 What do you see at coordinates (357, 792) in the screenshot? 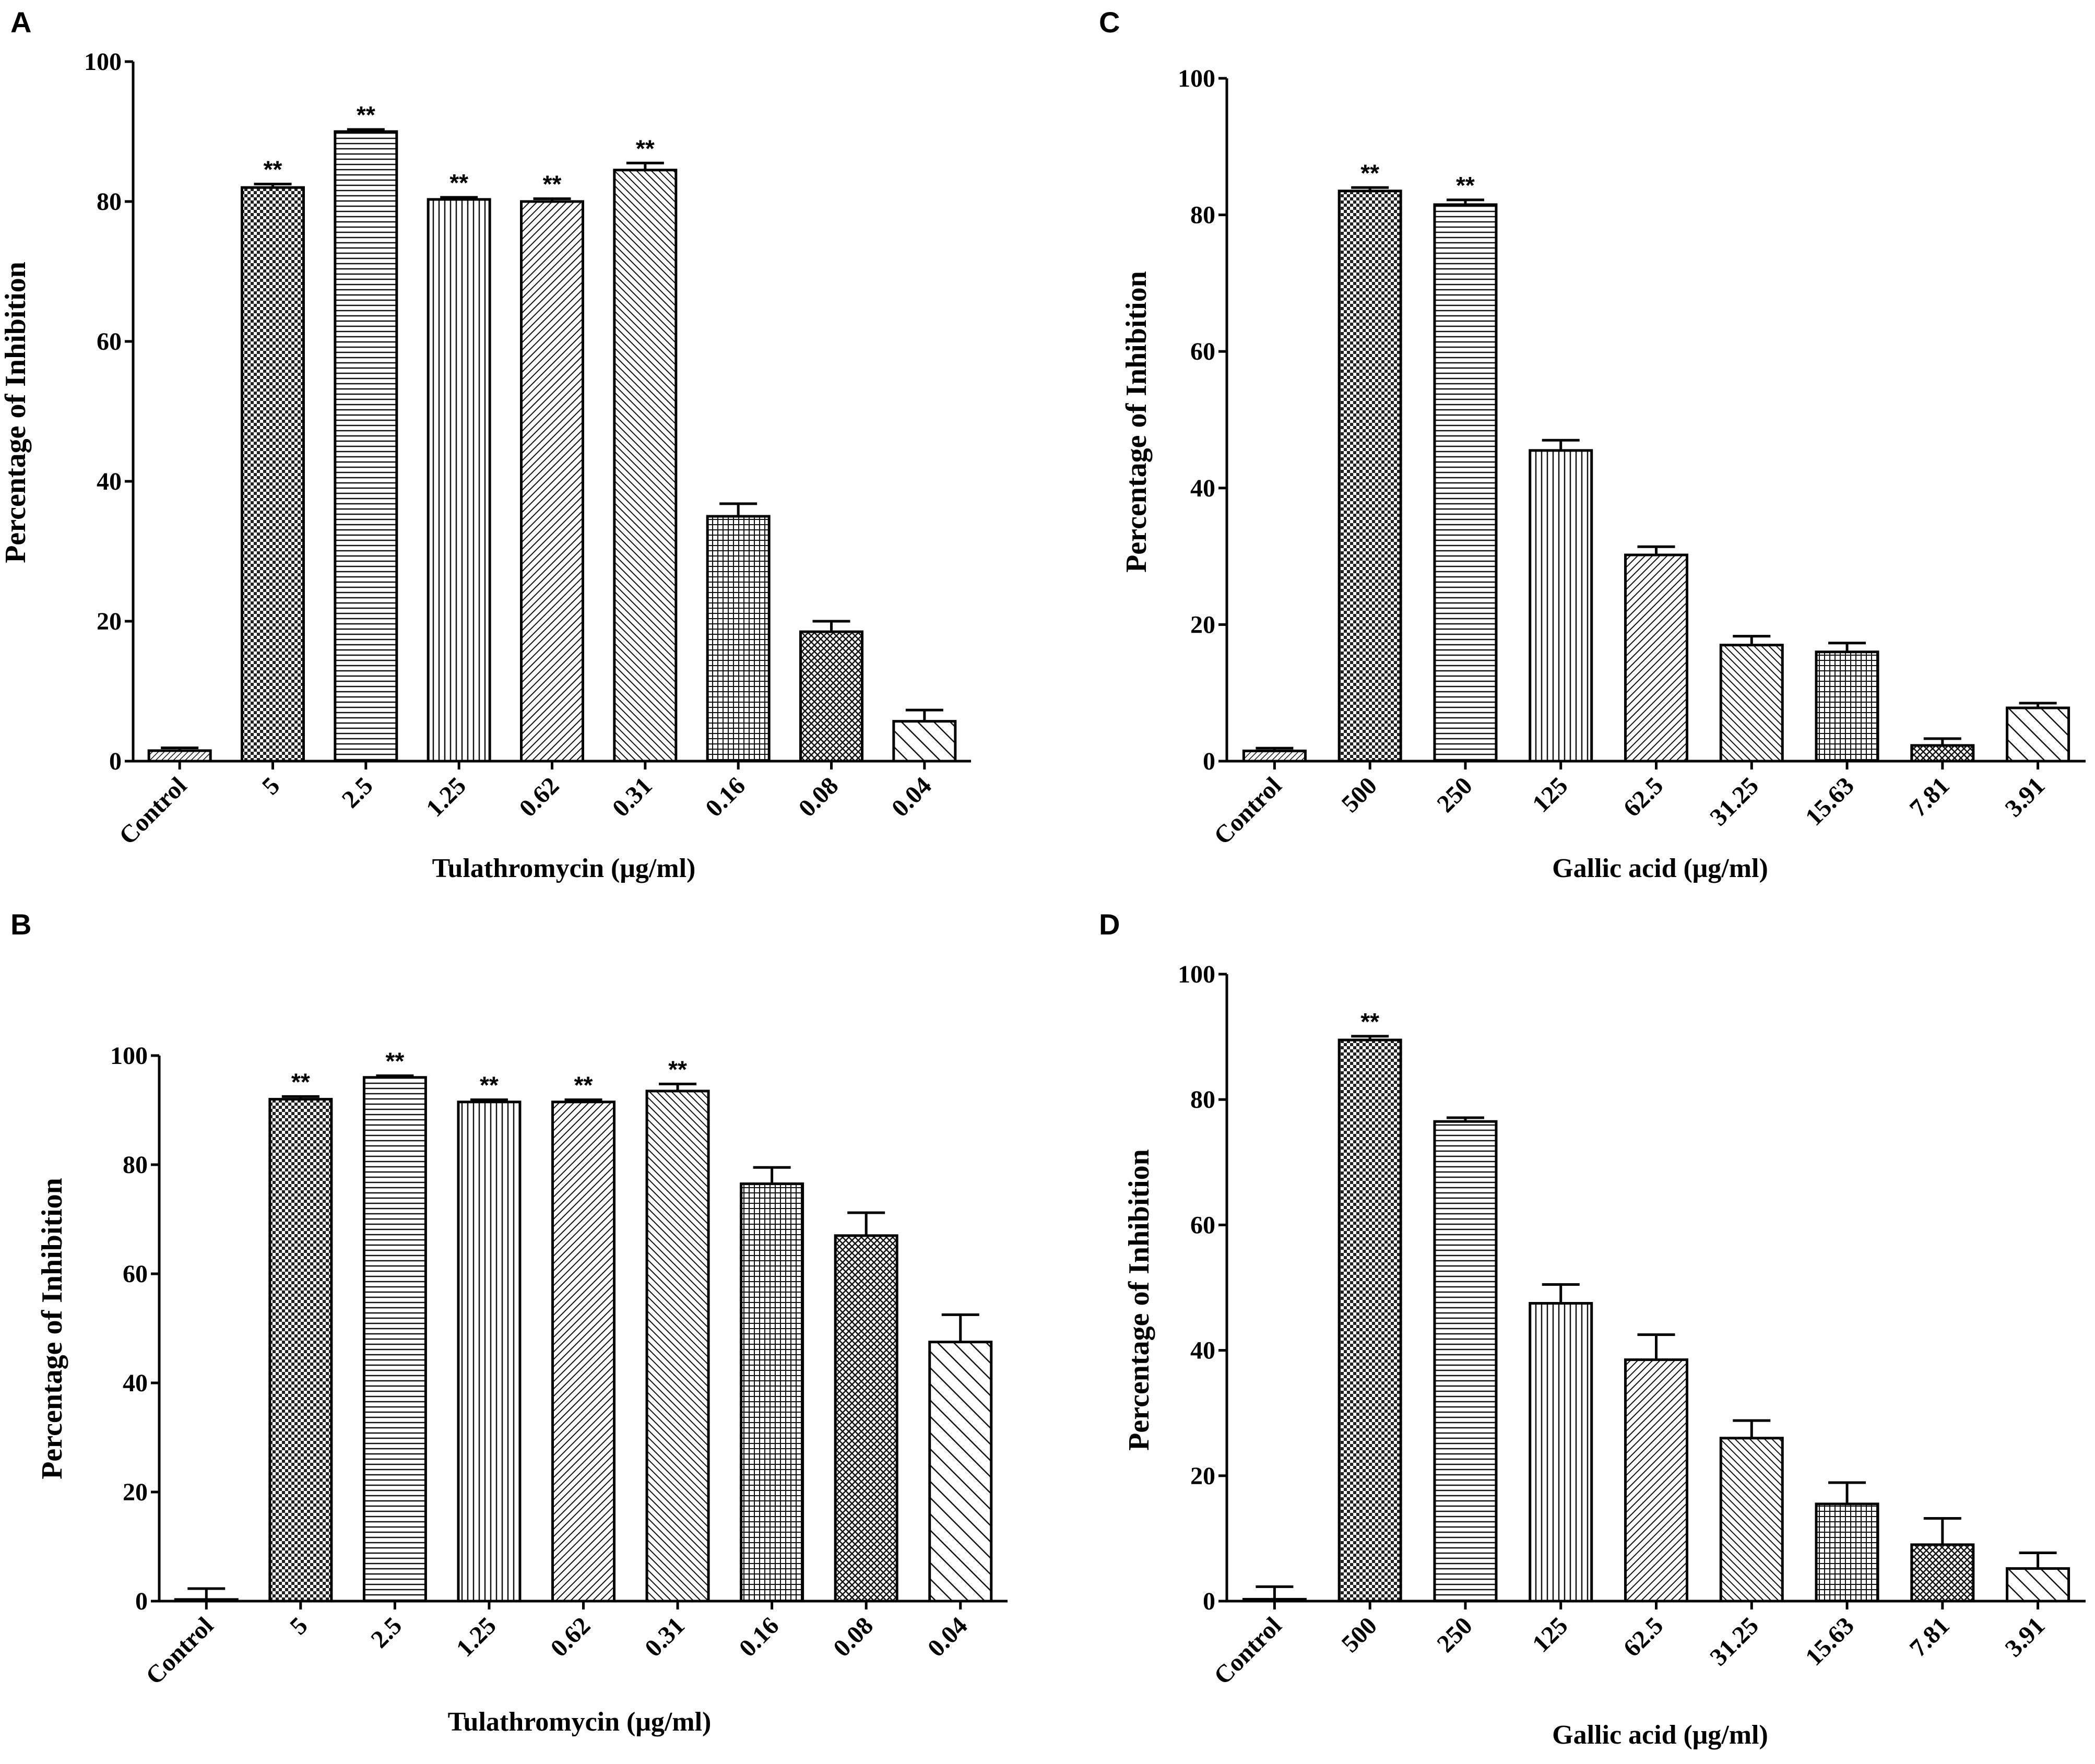
I see `x-tick-label: 2.5` at bounding box center [357, 792].